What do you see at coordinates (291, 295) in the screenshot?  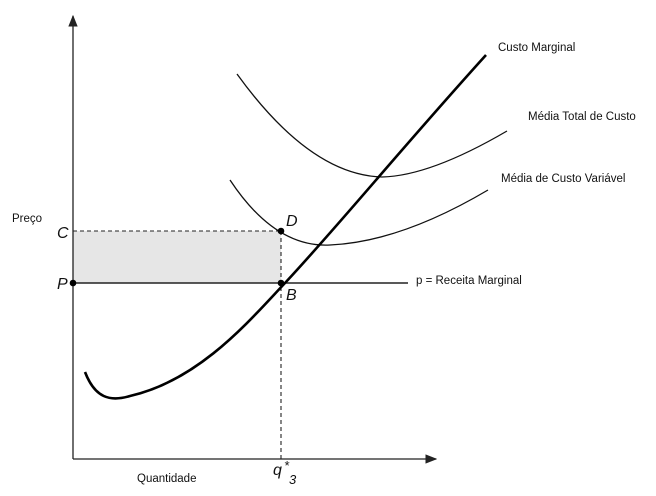 I see `label-b: B` at bounding box center [291, 295].